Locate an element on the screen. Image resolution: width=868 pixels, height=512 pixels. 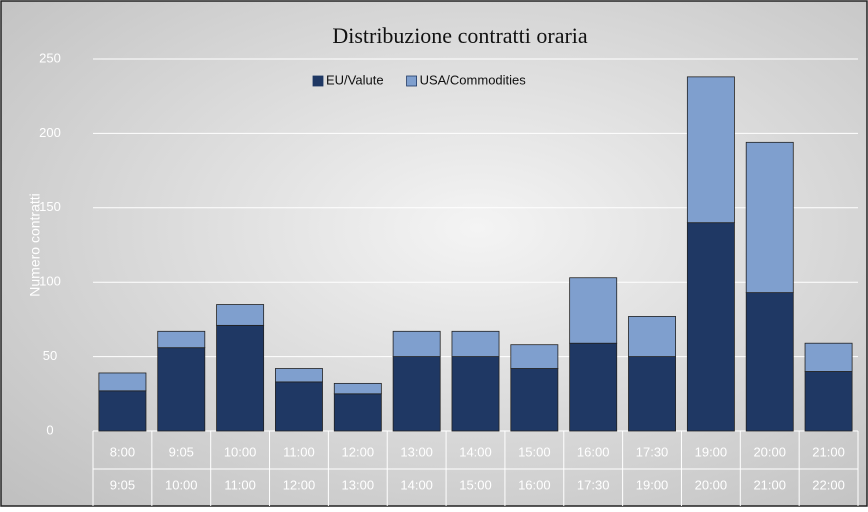
x-tick-label: 22:00 is located at coordinates (828, 484).